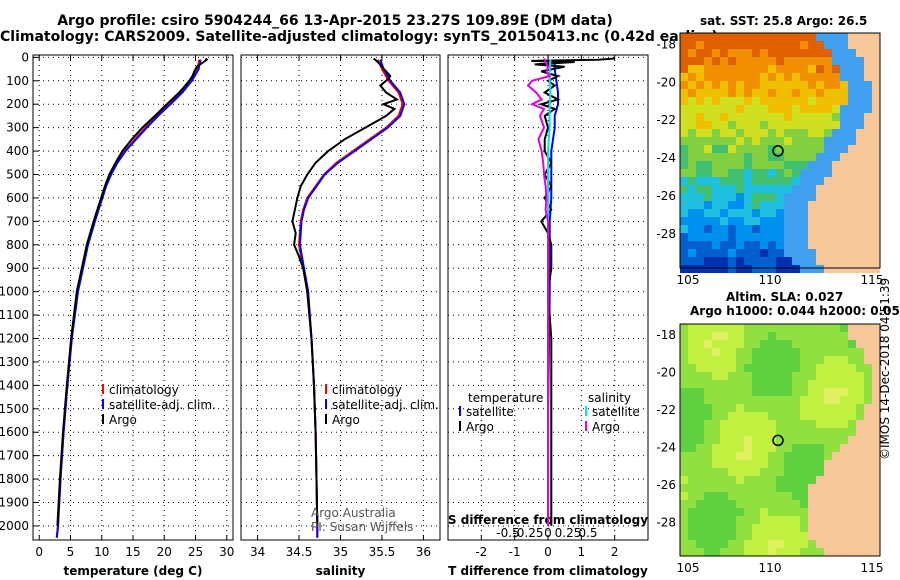  I want to click on float-location-marker, so click(778, 440).